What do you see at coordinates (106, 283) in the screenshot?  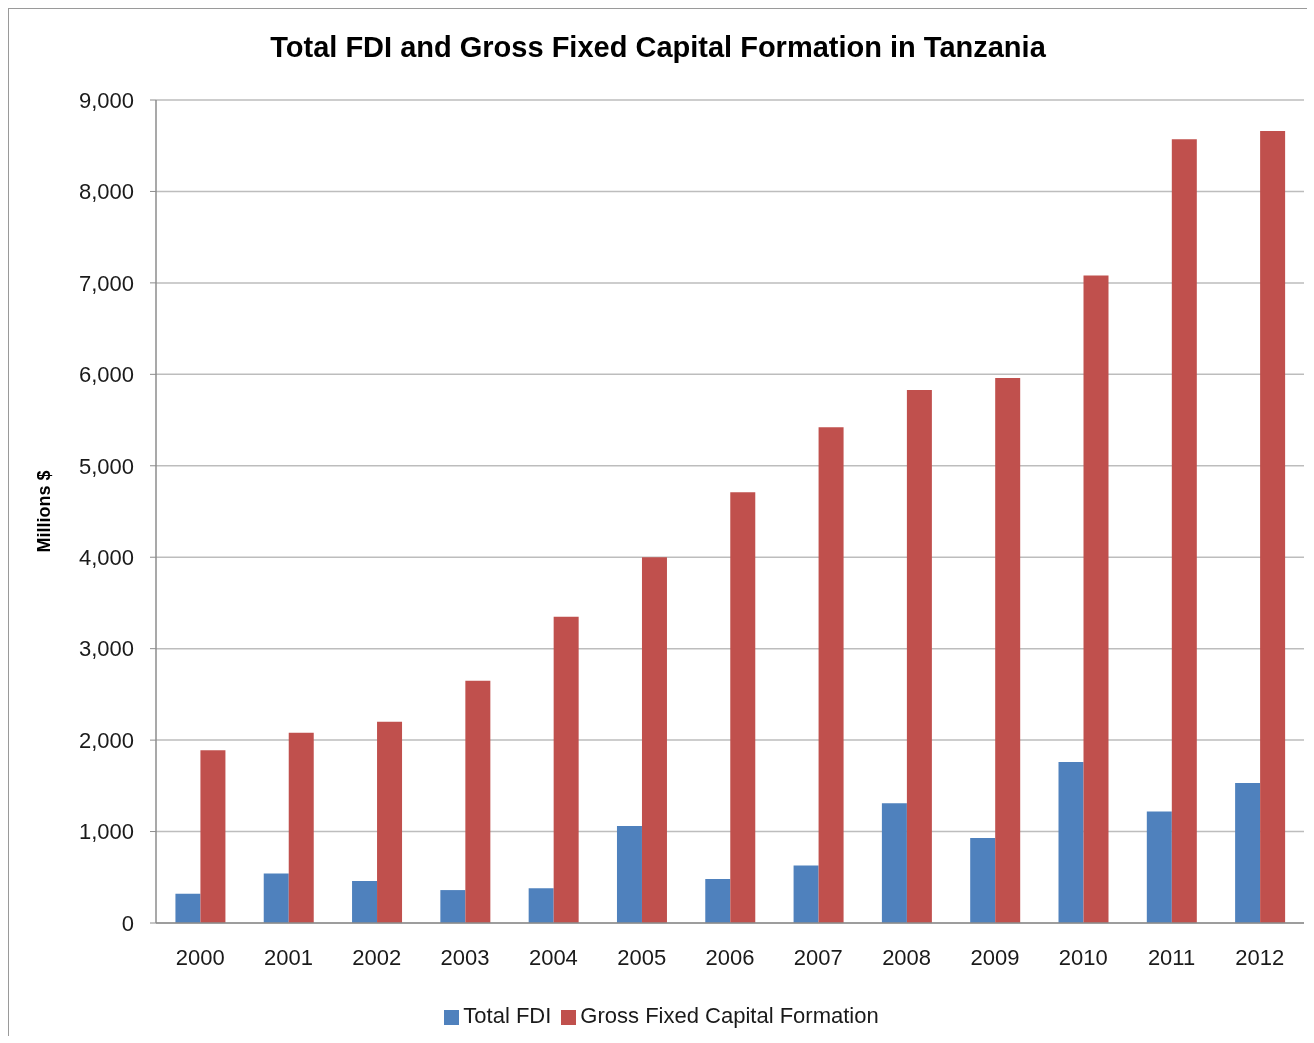 I see `y-tick-label: 7,000` at bounding box center [106, 283].